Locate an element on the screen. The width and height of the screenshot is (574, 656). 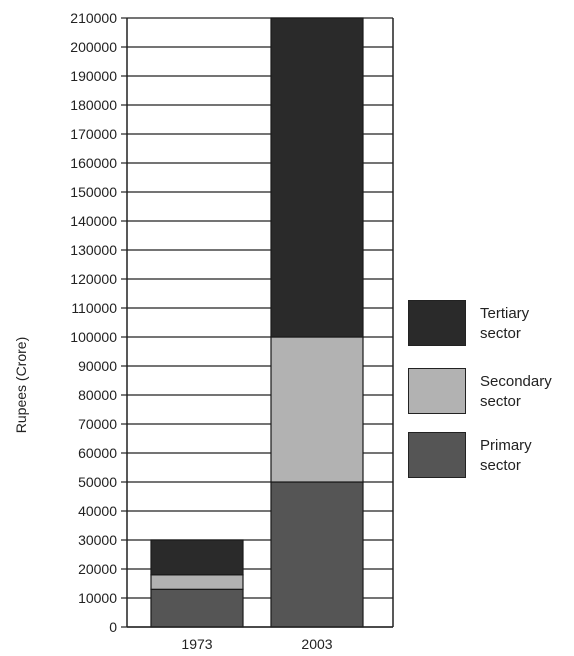
y-tick-label: 160000 is located at coordinates (93, 163).